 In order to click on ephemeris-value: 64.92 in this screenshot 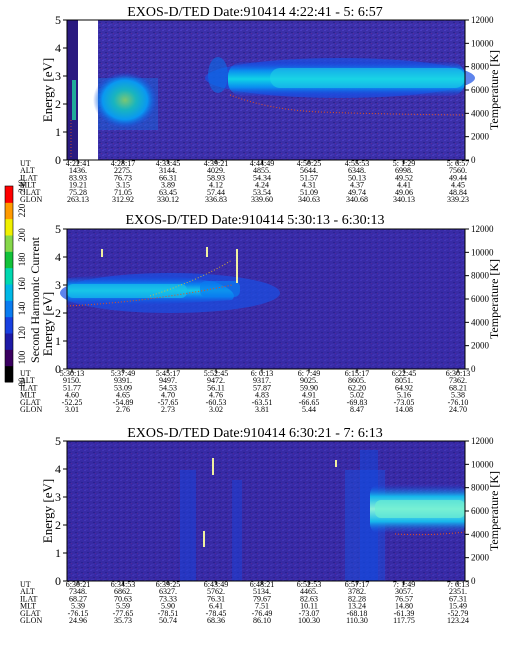, I will do `click(404, 387)`.